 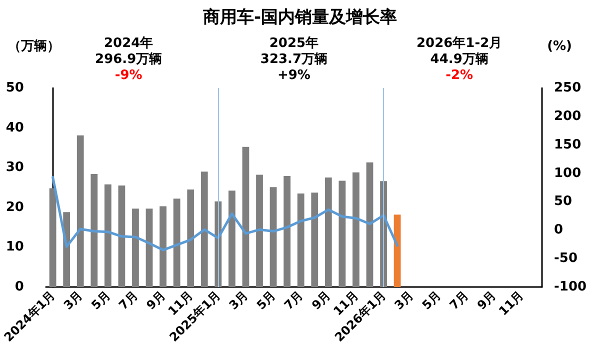 I want to click on text: 2024年 296.9万辆 -9%, so click(x=128, y=59).